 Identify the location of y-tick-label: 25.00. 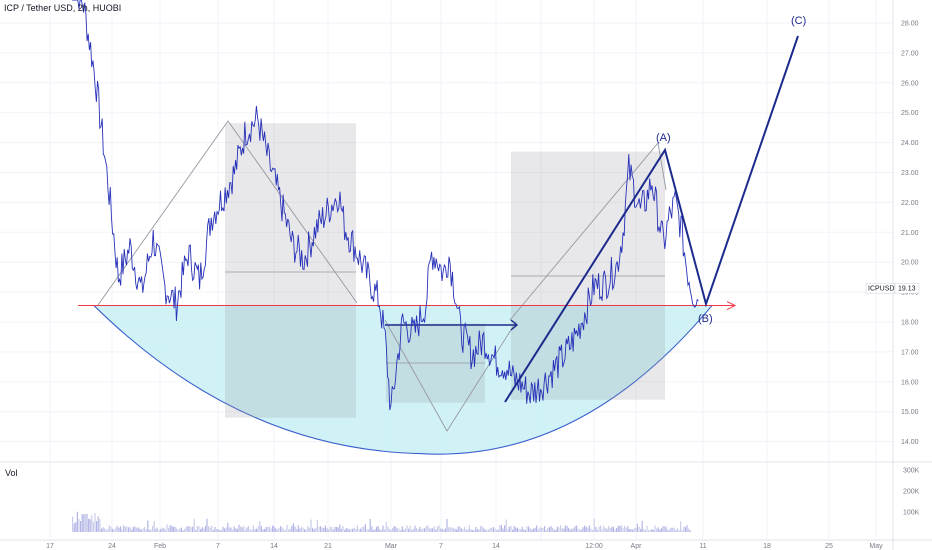
(910, 113).